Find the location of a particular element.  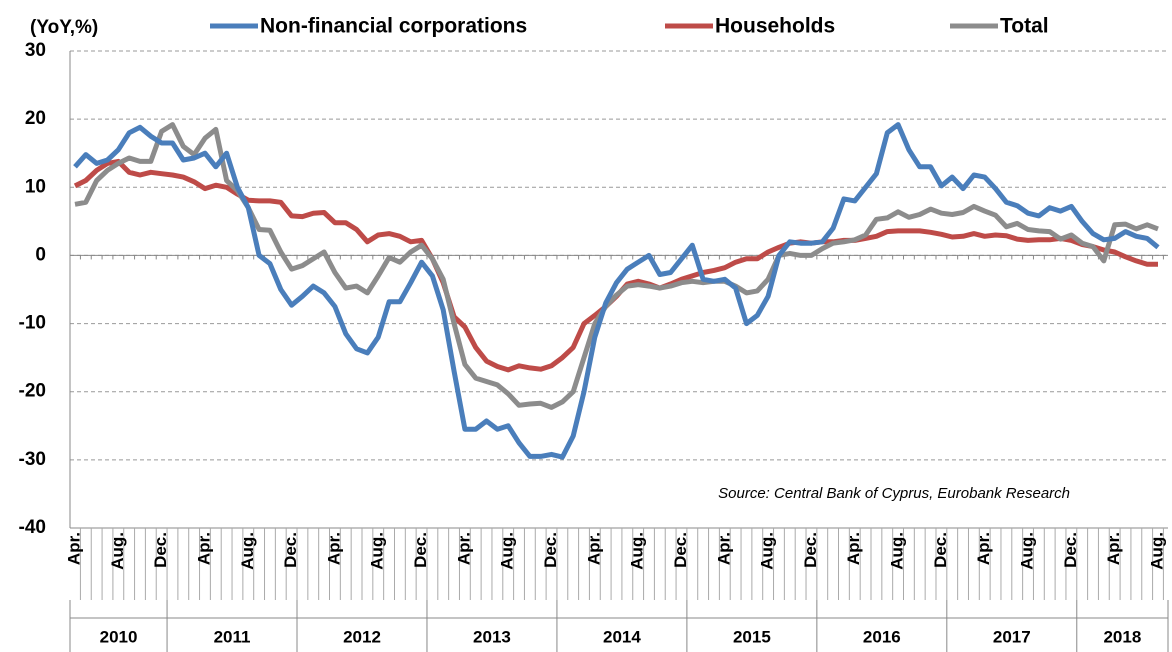

legend-label: Total is located at coordinates (1024, 26).